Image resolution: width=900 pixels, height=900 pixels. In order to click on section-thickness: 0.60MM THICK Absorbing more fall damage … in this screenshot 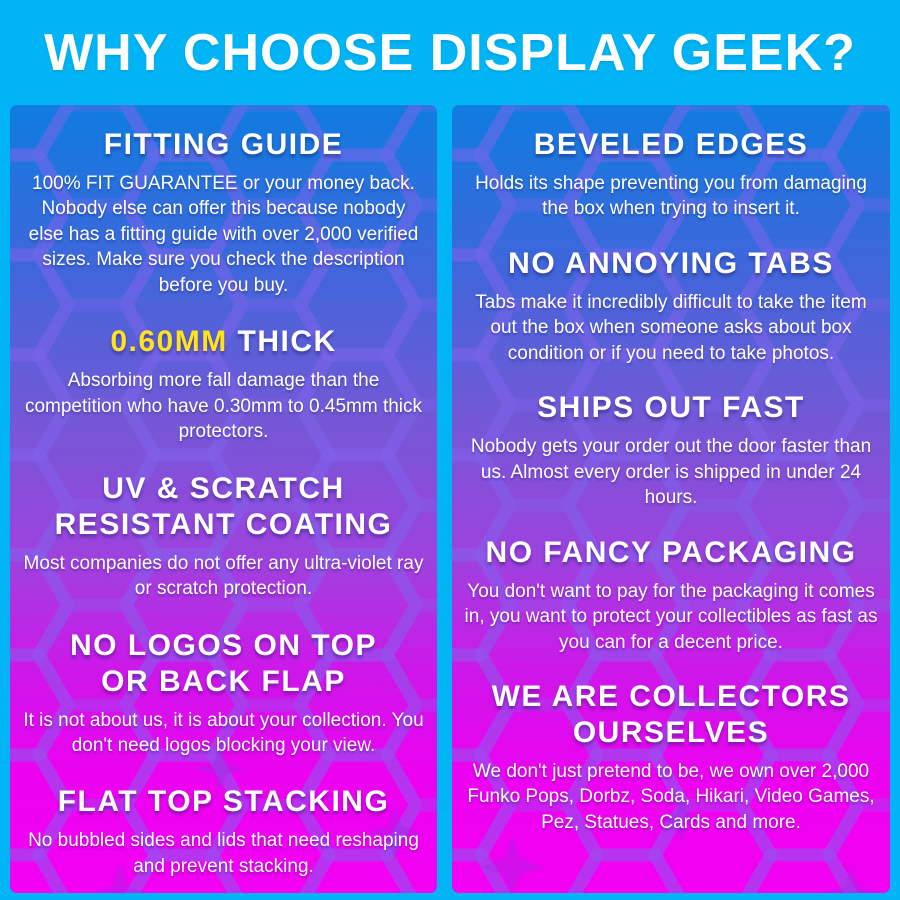, I will do `click(223, 384)`.